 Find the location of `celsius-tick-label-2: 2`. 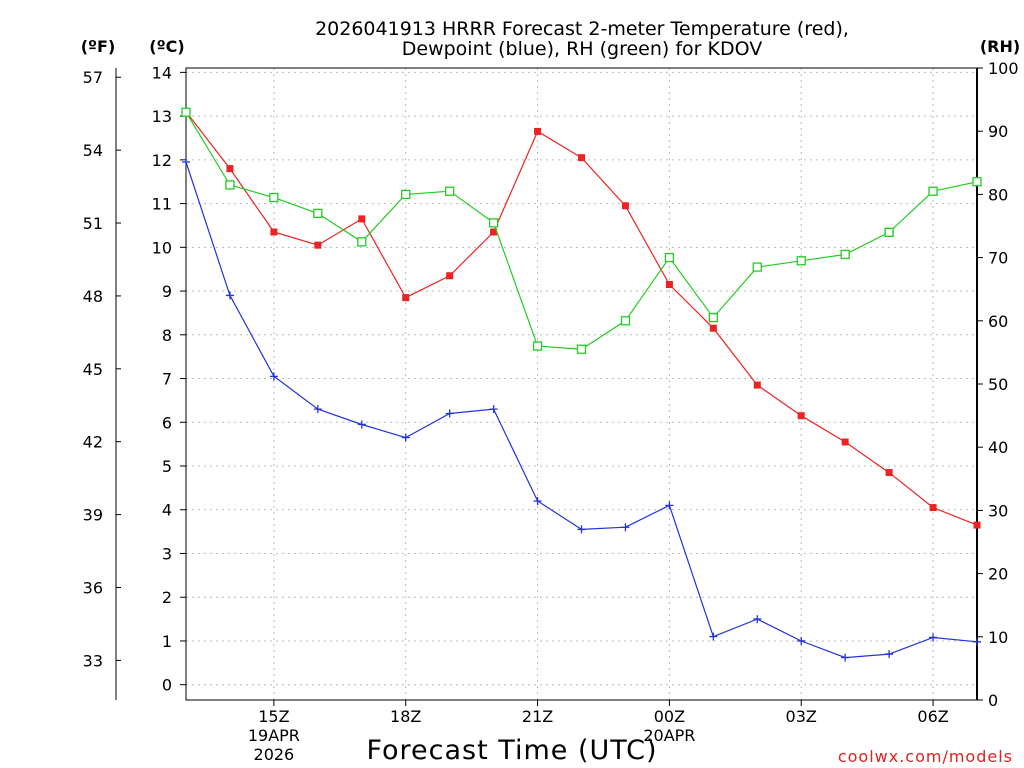

celsius-tick-label-2: 2 is located at coordinates (167, 597).